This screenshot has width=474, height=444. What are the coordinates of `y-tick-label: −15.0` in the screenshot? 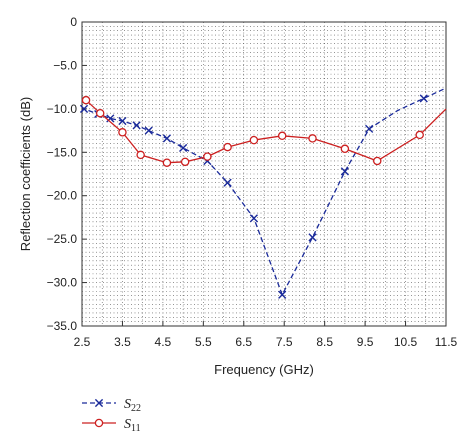 It's located at (62, 152).